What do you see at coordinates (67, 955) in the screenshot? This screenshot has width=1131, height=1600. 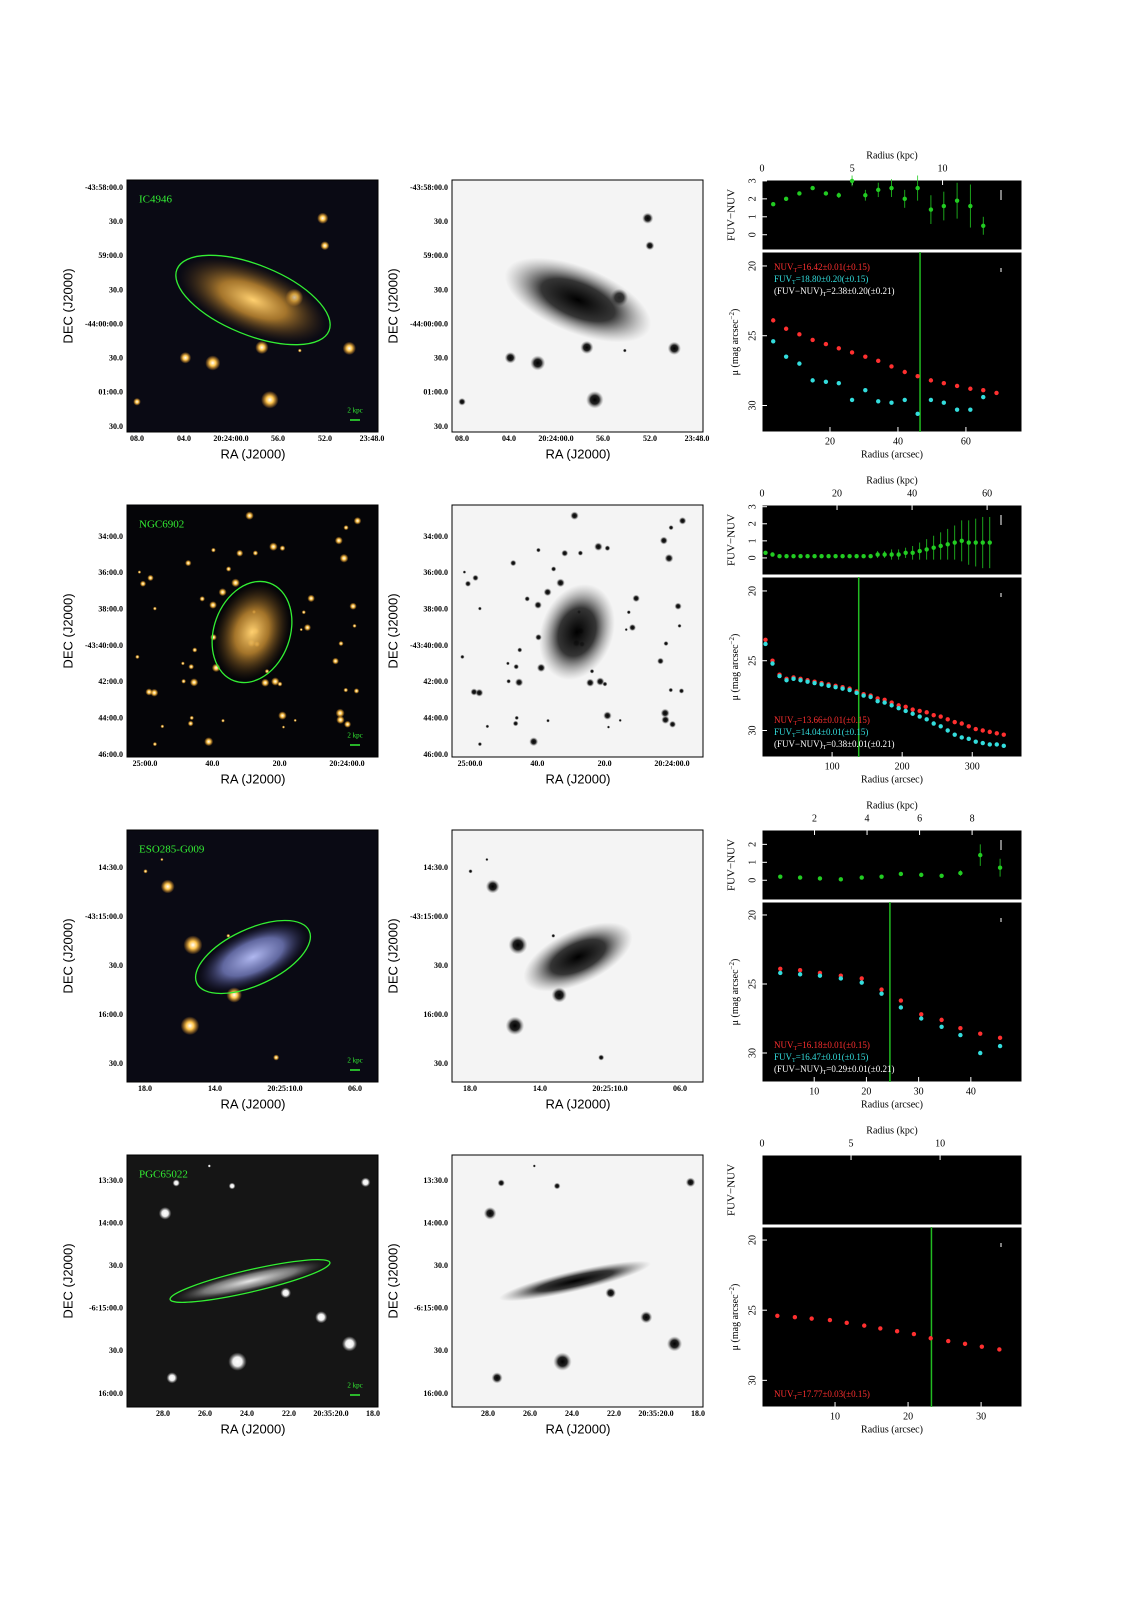 I see `y-axis-label: DEC (J2000)` at bounding box center [67, 955].